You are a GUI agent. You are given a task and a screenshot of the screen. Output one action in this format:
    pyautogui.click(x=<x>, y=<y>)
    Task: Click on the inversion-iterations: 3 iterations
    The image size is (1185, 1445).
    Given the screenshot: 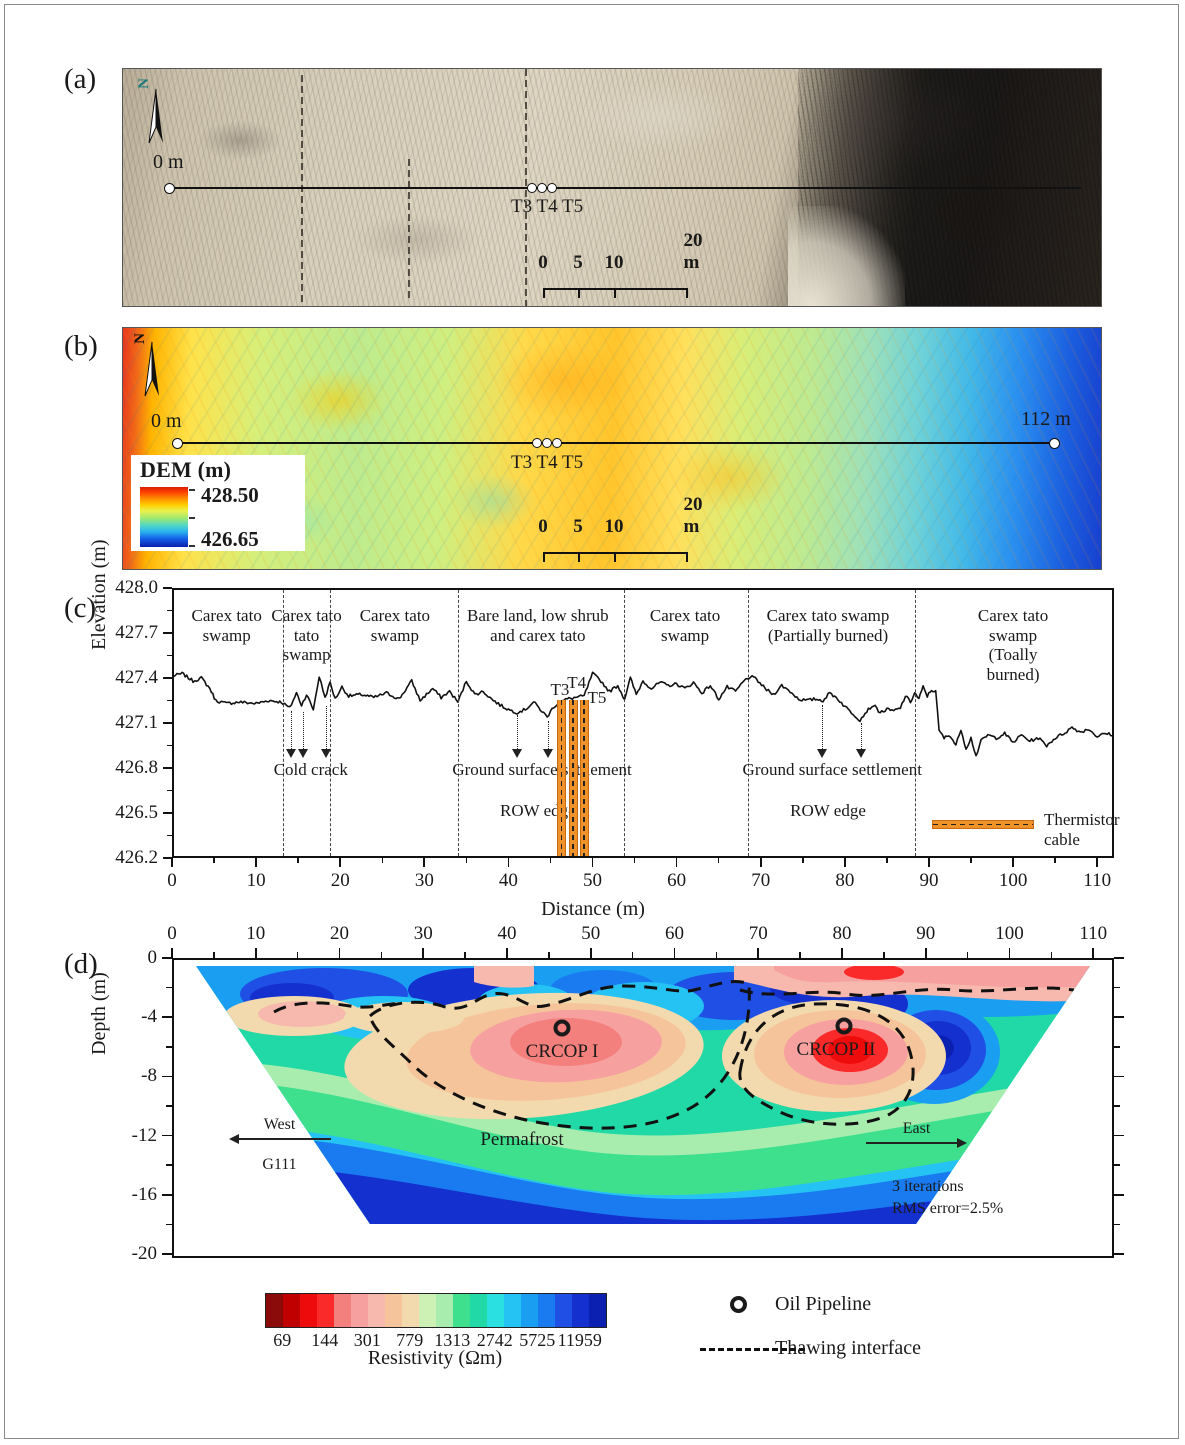 What is the action you would take?
    pyautogui.click(x=928, y=1186)
    